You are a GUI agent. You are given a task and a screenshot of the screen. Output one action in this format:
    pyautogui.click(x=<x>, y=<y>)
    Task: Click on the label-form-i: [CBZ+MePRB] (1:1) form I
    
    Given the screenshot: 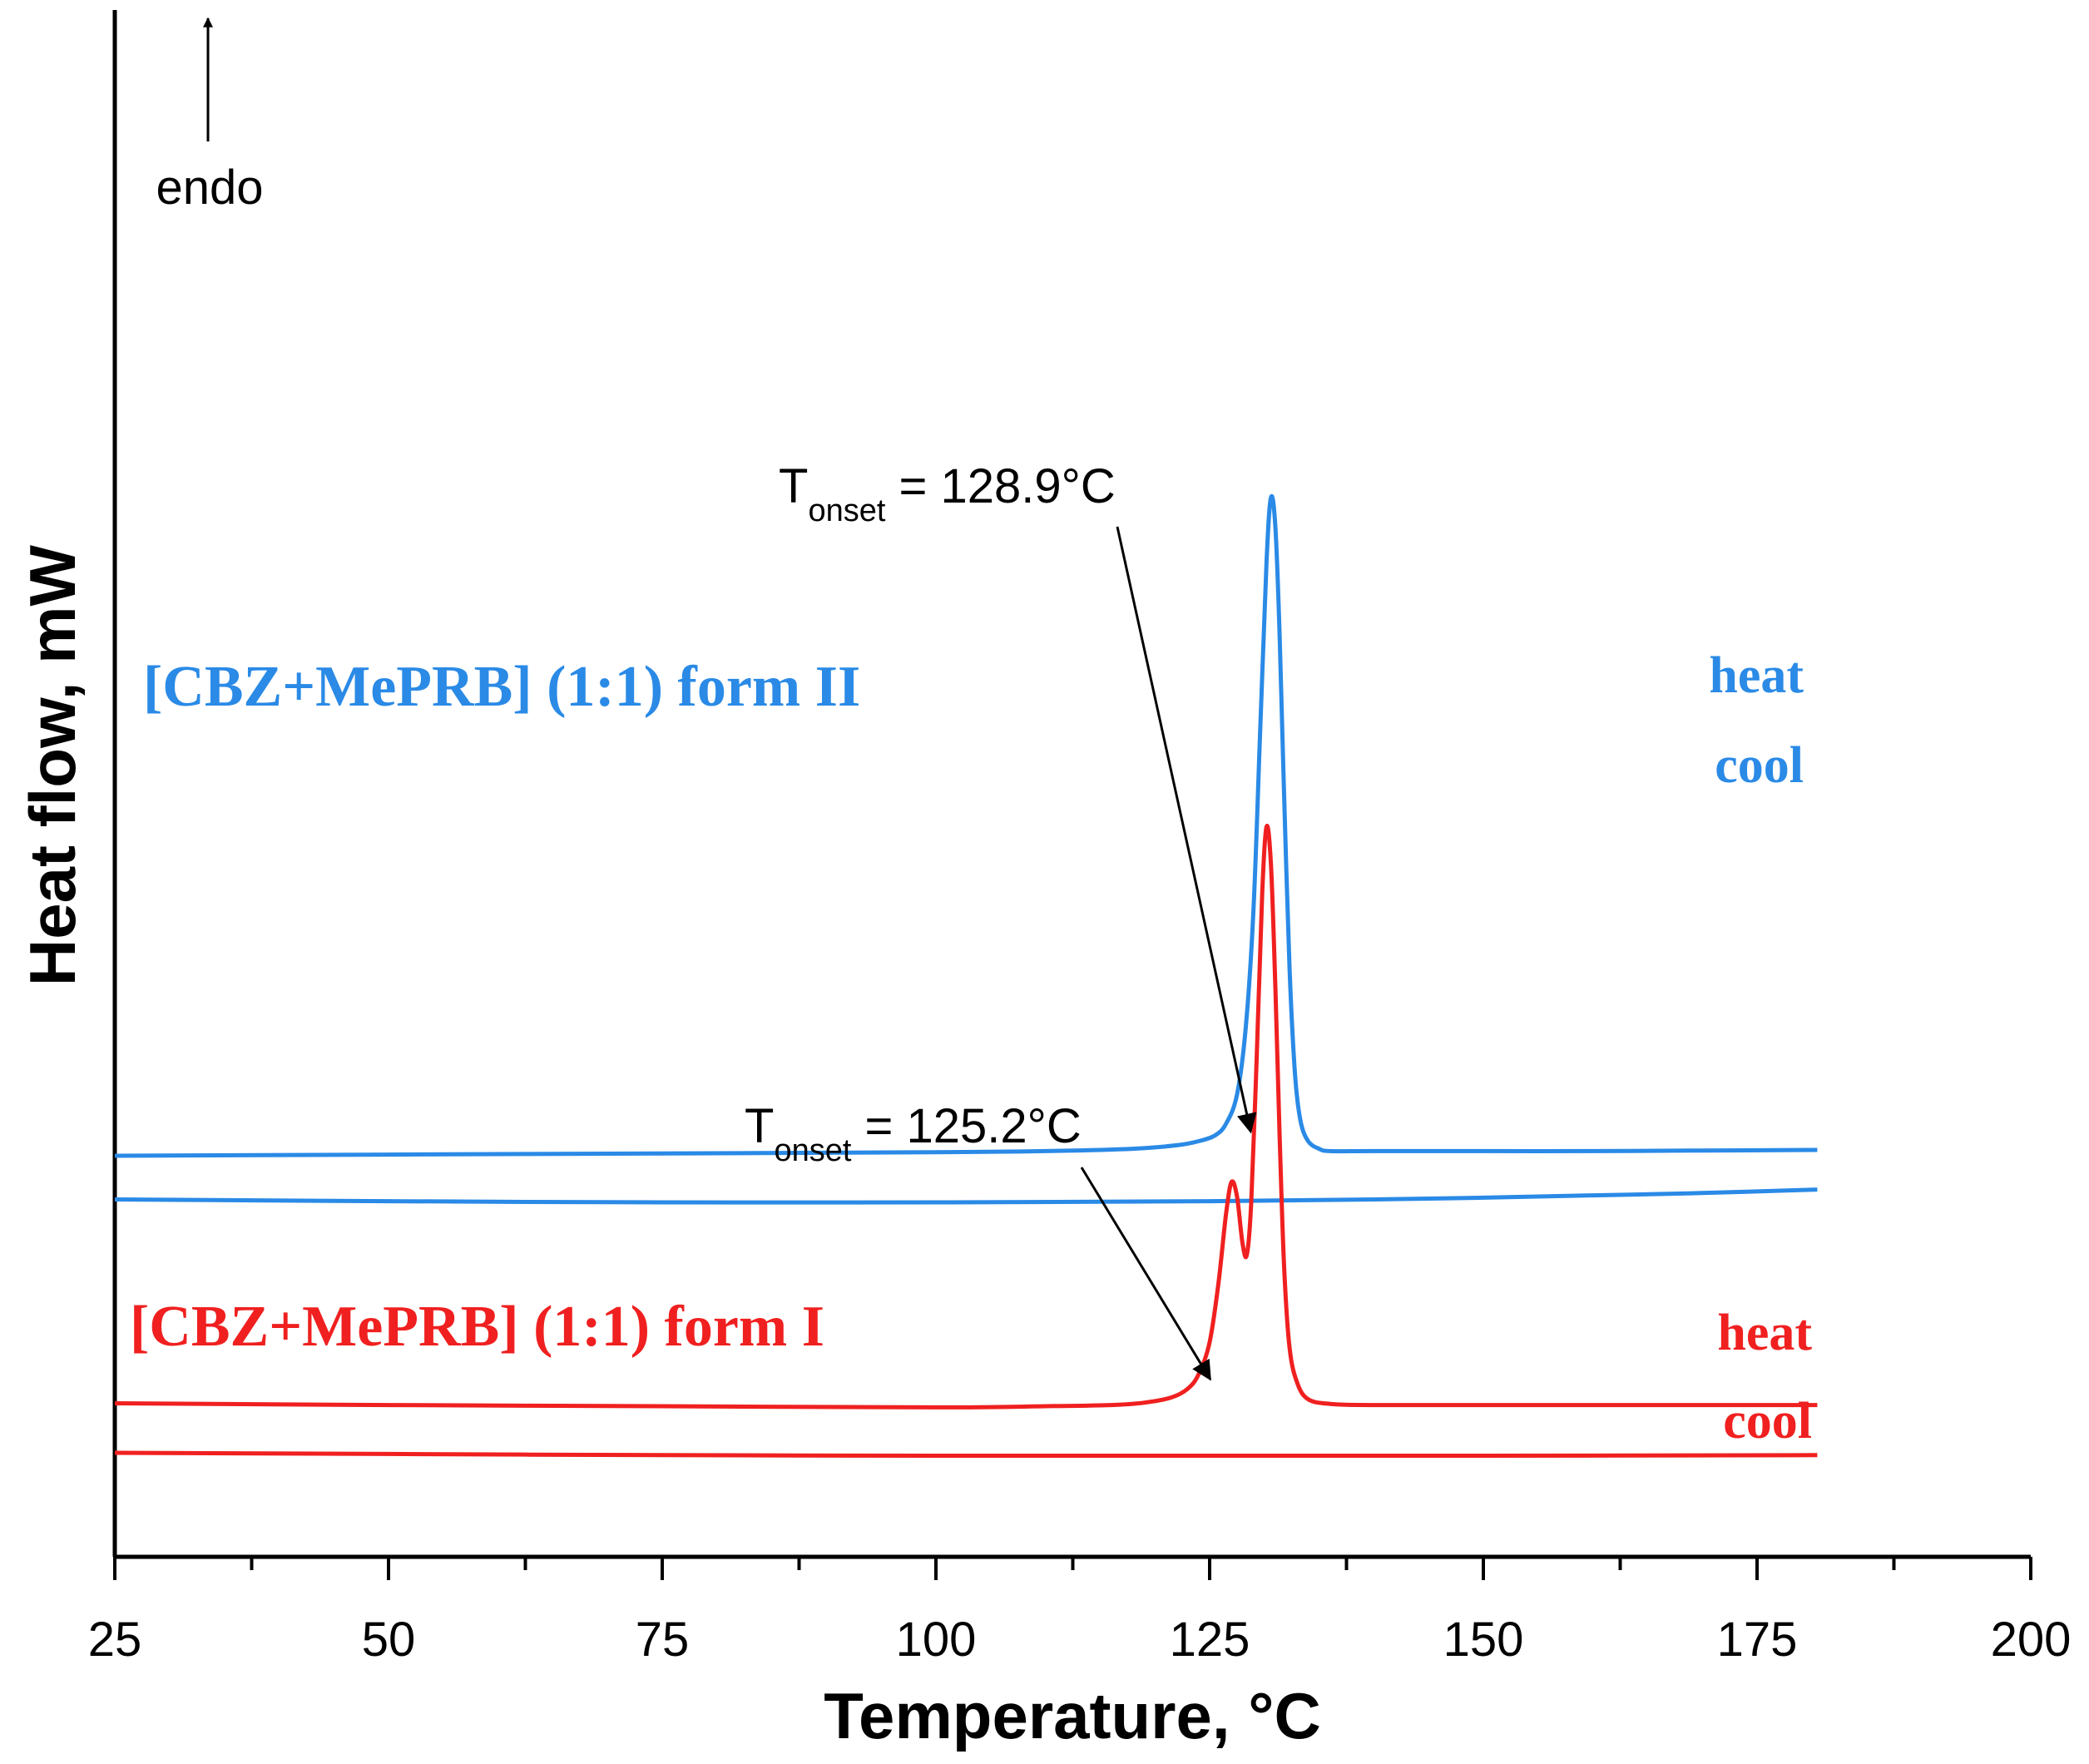 What is the action you would take?
    pyautogui.click(x=477, y=1327)
    